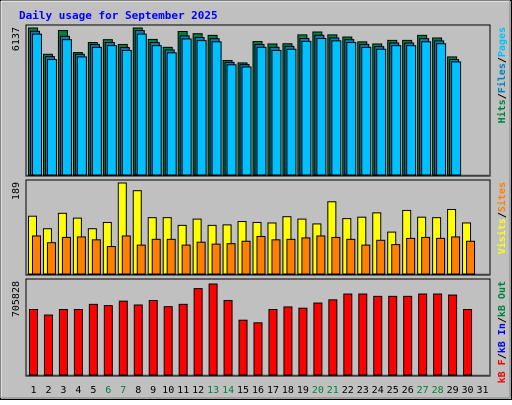 This screenshot has height=405, width=512. I want to click on kb-panel-legend: kB F/kB In/kB Out, so click(502, 332).